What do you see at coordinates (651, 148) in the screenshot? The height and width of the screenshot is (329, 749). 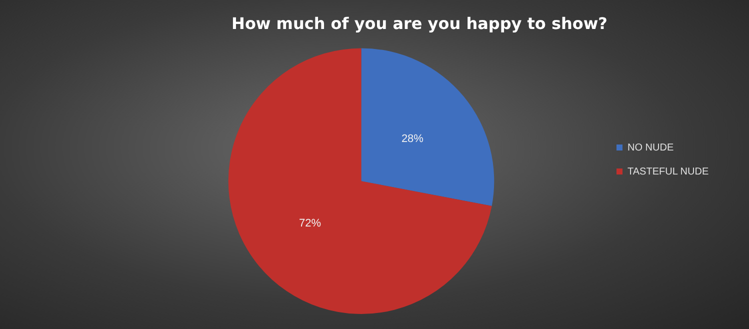 I see `legend-label: NO NUDE` at bounding box center [651, 148].